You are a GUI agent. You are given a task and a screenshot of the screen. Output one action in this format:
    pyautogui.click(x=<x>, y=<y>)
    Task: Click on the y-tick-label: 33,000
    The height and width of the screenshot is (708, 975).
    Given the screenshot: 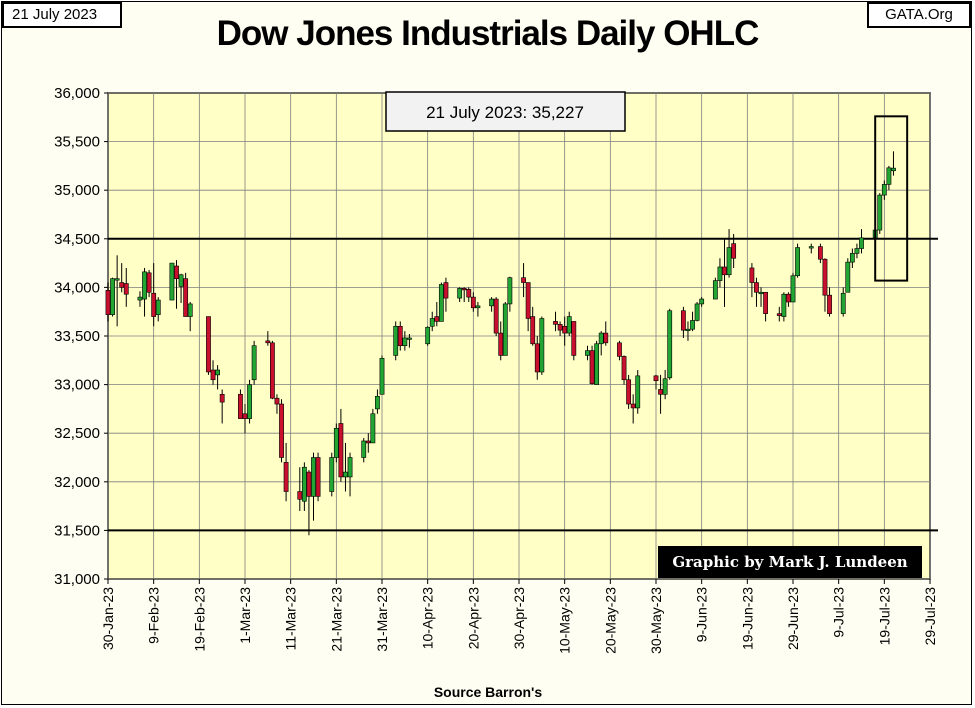 What is the action you would take?
    pyautogui.click(x=77, y=385)
    